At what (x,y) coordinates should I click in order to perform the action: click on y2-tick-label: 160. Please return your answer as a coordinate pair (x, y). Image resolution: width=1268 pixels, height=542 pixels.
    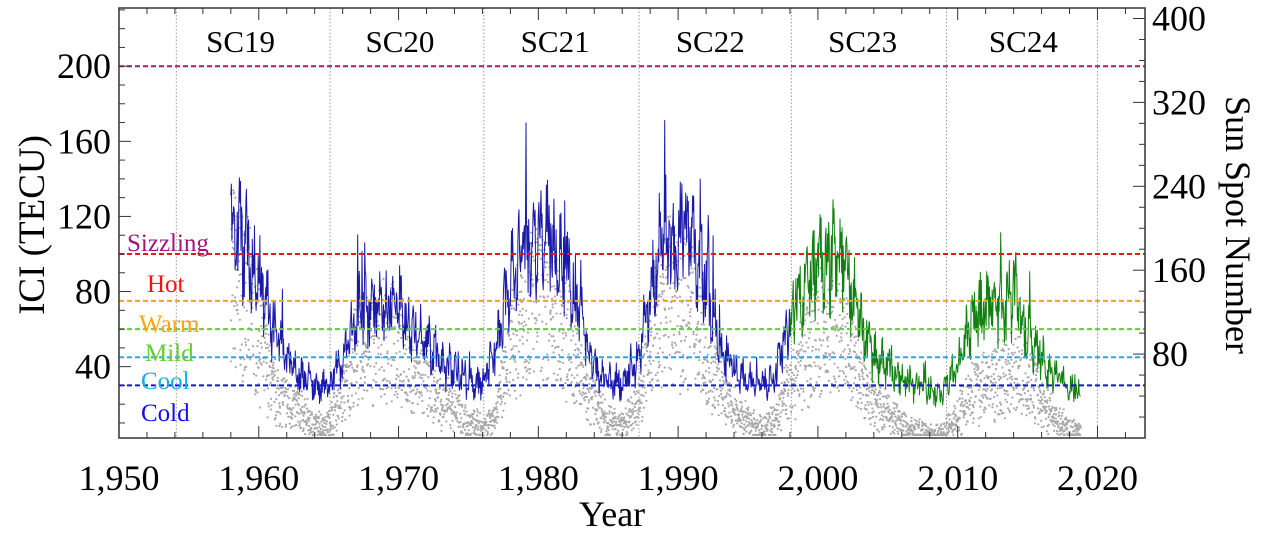
    Looking at the image, I should click on (1179, 270).